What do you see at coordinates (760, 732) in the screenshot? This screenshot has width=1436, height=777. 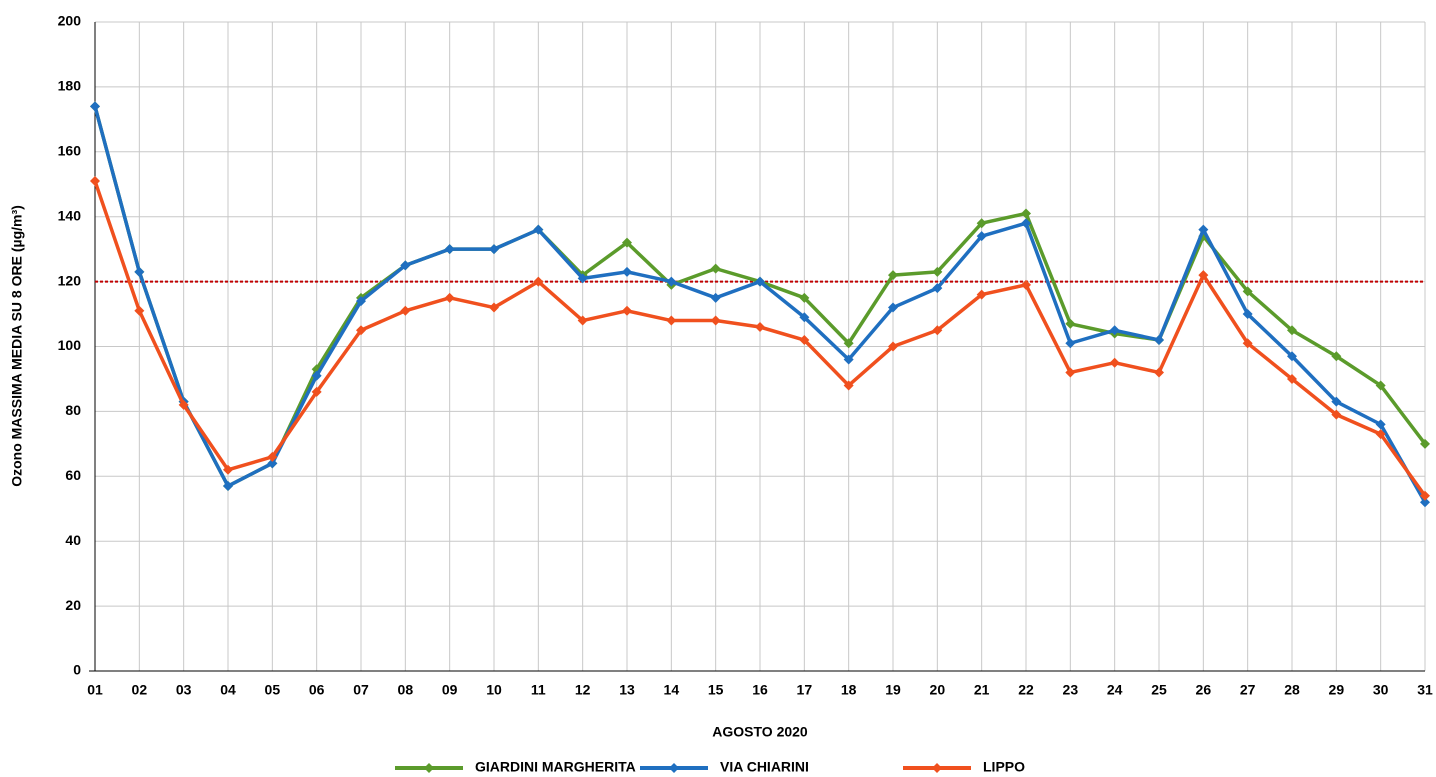 I see `x-axis-label: AGOSTO 2020` at bounding box center [760, 732].